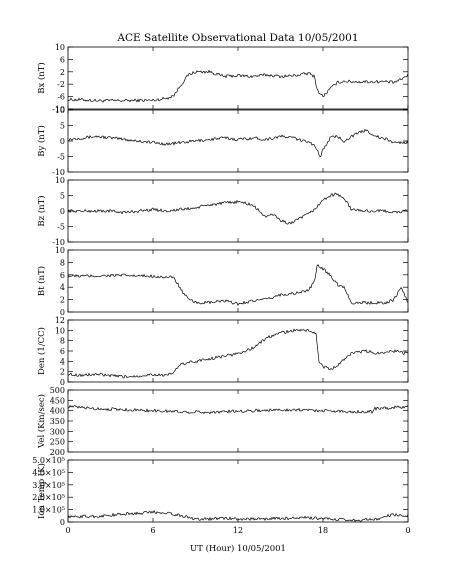 This screenshot has width=454, height=567. What do you see at coordinates (57, 411) in the screenshot?
I see `y-tick-label: 400` at bounding box center [57, 411].